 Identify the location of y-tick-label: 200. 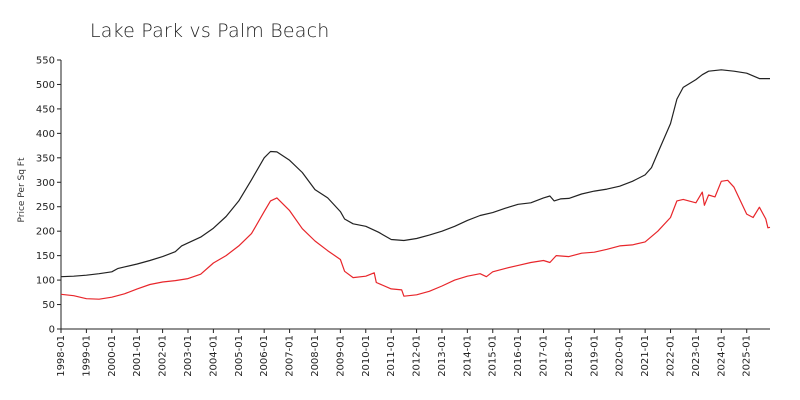
(45, 232).